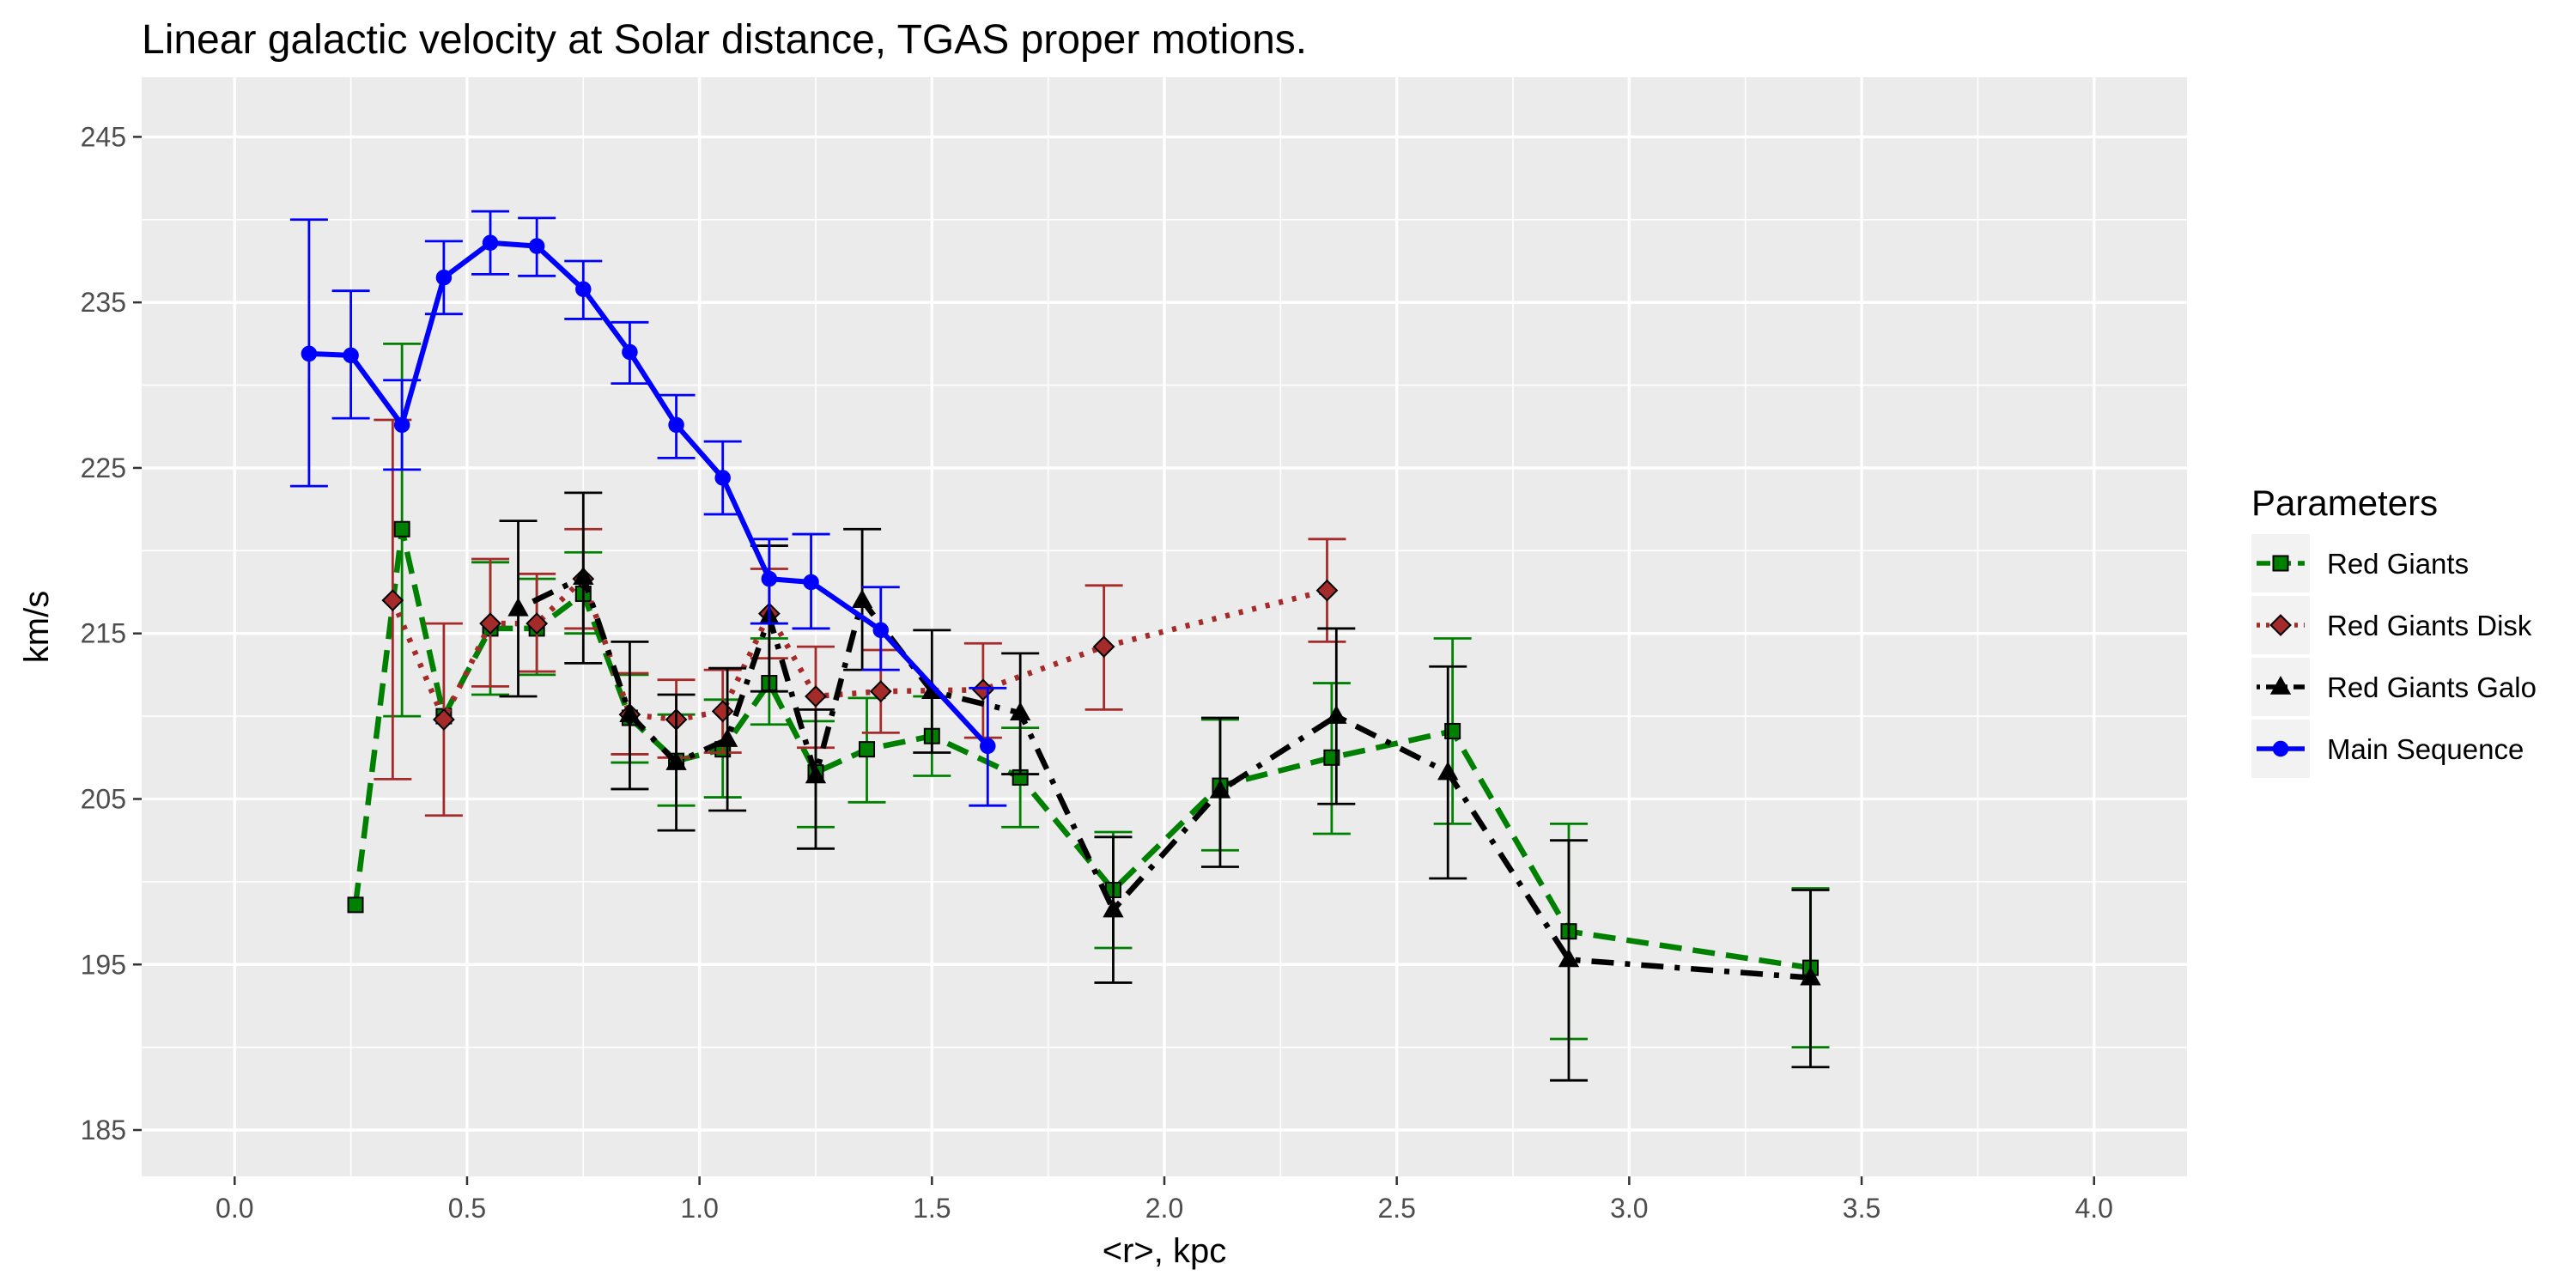 The image size is (2576, 1288). Describe the element at coordinates (1164, 1208) in the screenshot. I see `x-tick-label: 2.0` at that location.